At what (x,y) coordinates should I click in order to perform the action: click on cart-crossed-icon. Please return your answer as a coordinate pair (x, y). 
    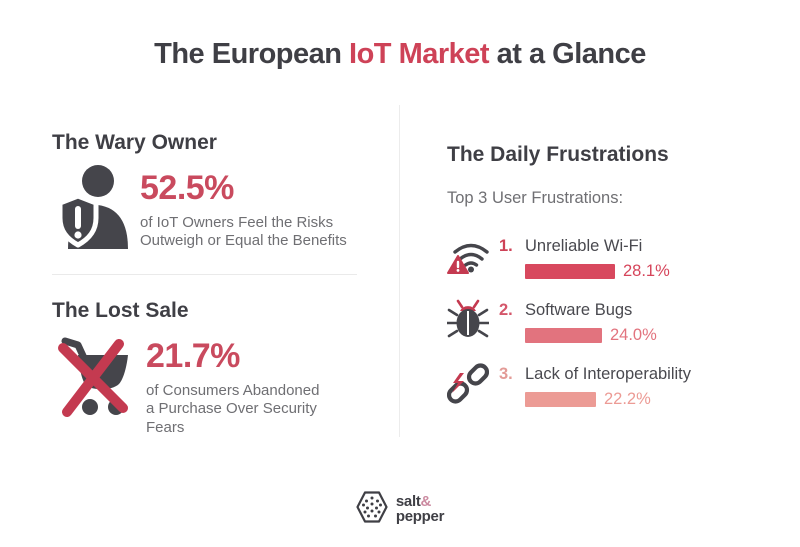
    Looking at the image, I should click on (93, 378).